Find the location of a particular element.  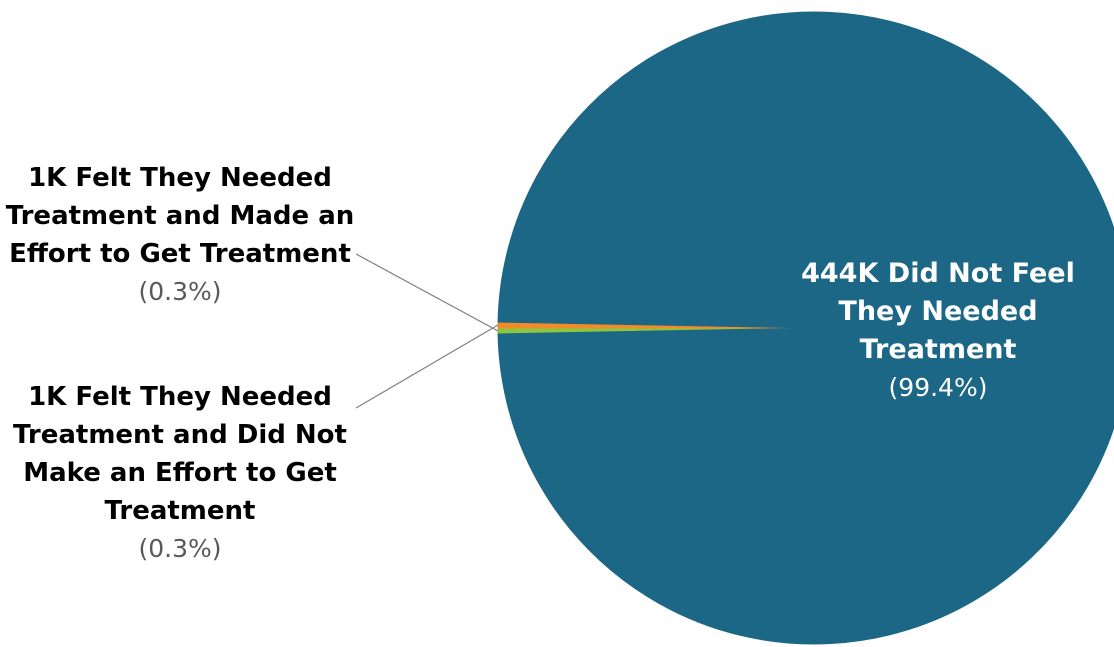

slice-label-0-line-2: Treatment is located at coordinates (938, 349).